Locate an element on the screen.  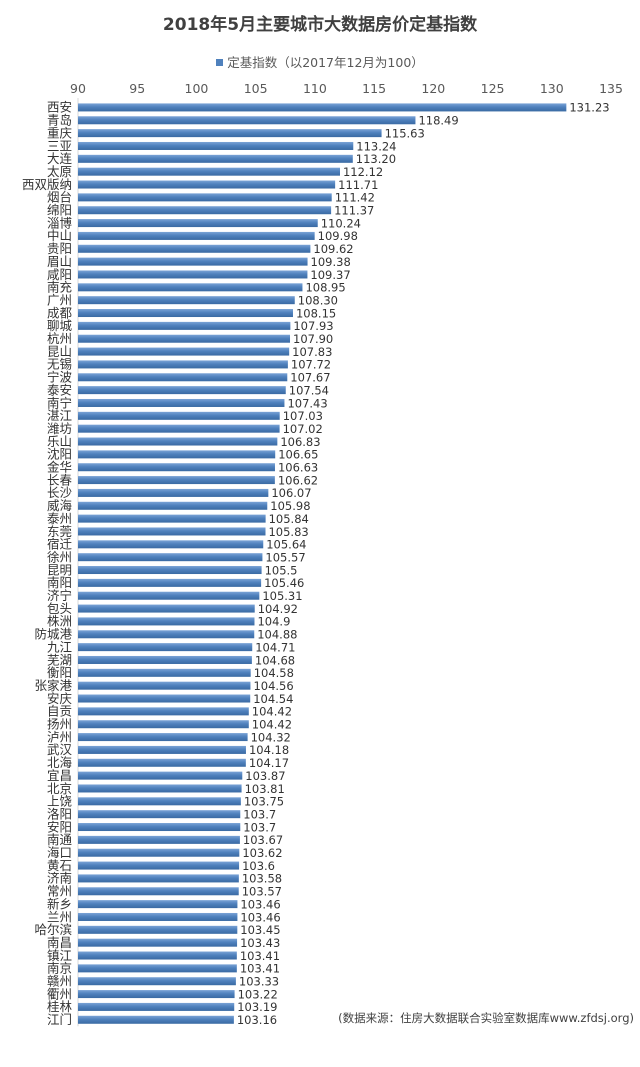
category-label: 无锡 is located at coordinates (59, 364).